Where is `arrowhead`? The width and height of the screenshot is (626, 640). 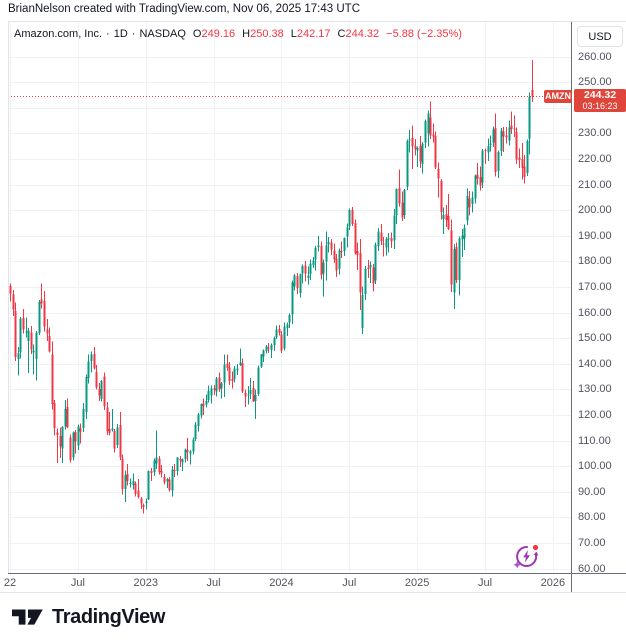
arrowhead is located at coordinates (536, 553).